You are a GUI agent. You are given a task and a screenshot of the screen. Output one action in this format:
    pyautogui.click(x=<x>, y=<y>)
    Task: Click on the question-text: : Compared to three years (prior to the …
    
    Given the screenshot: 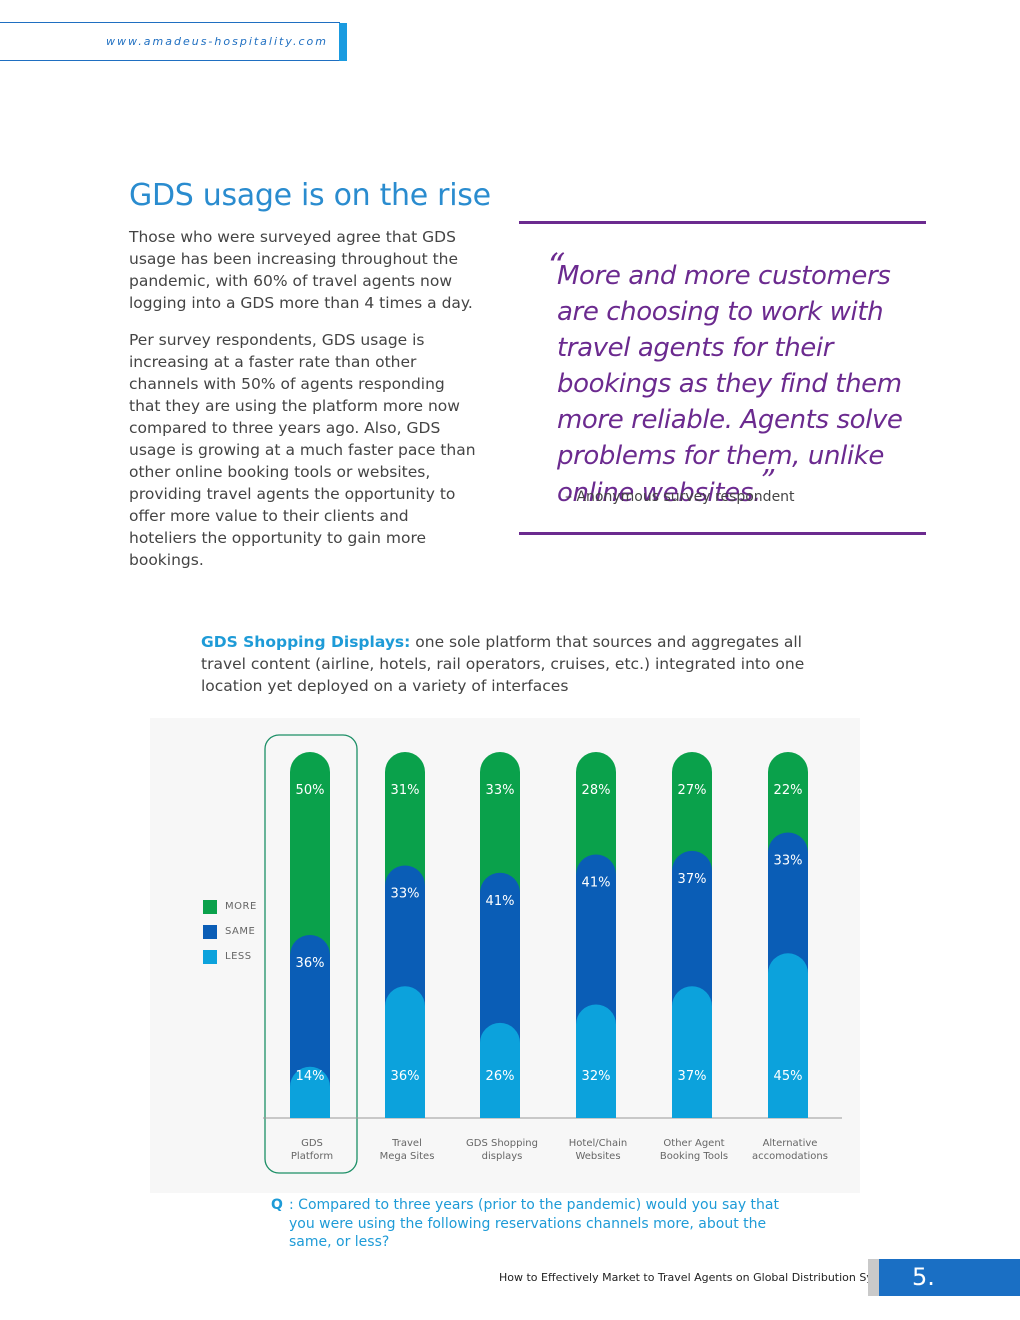 What is the action you would take?
    pyautogui.click(x=534, y=1223)
    